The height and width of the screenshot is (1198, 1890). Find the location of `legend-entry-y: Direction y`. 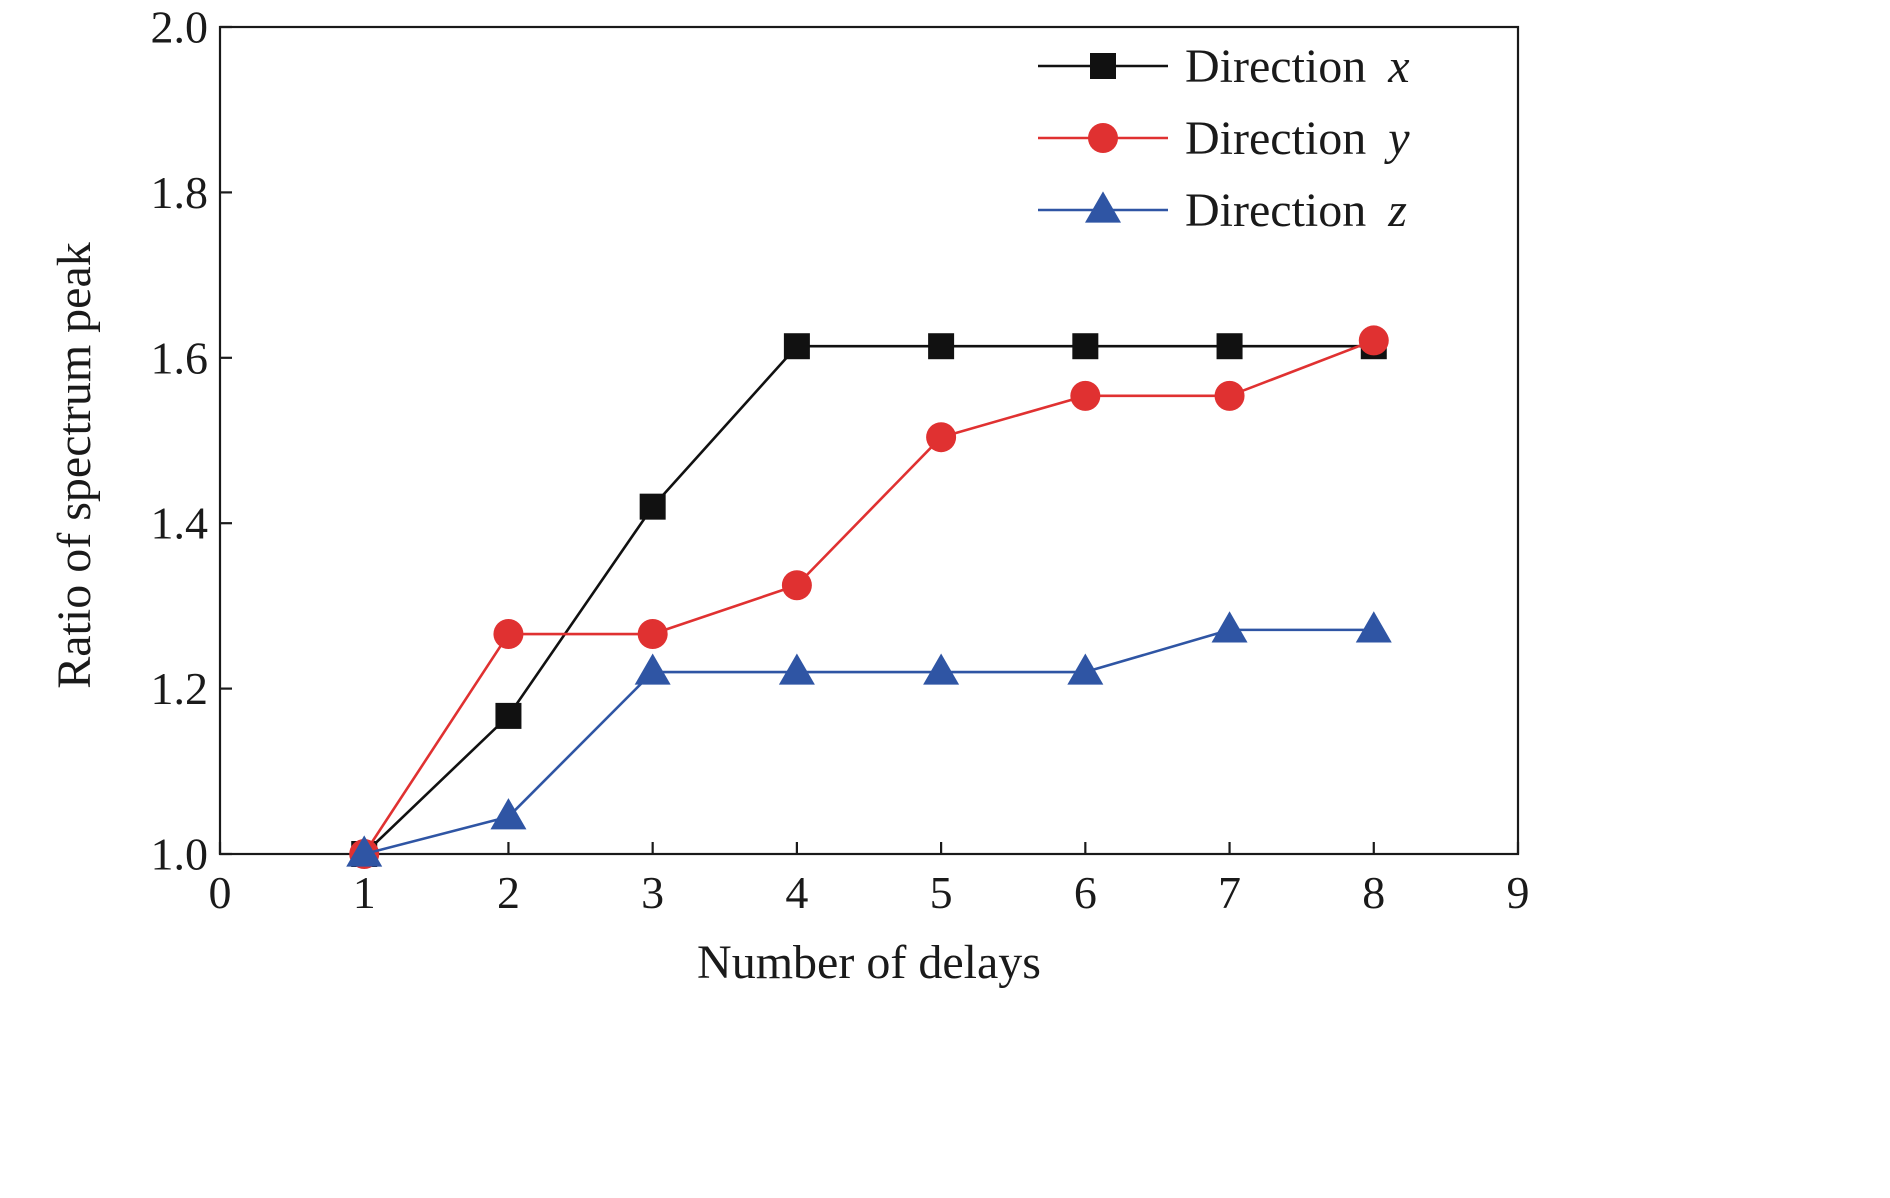

legend-entry-y: Direction y is located at coordinates (1224, 138).